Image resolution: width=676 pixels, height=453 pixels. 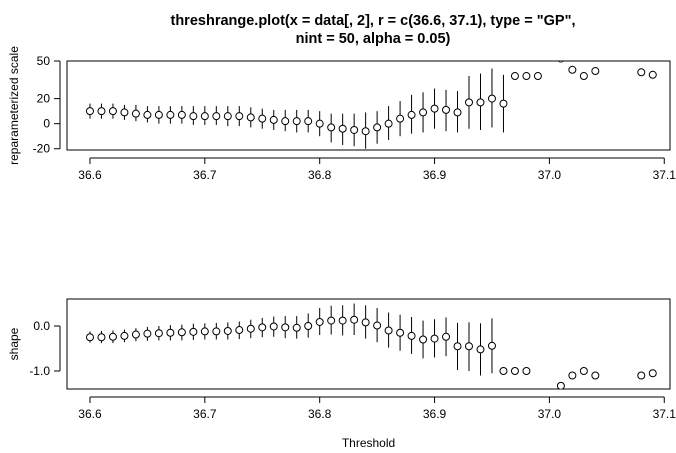 What do you see at coordinates (550, 175) in the screenshot?
I see `x-tick-label: 37.0` at bounding box center [550, 175].